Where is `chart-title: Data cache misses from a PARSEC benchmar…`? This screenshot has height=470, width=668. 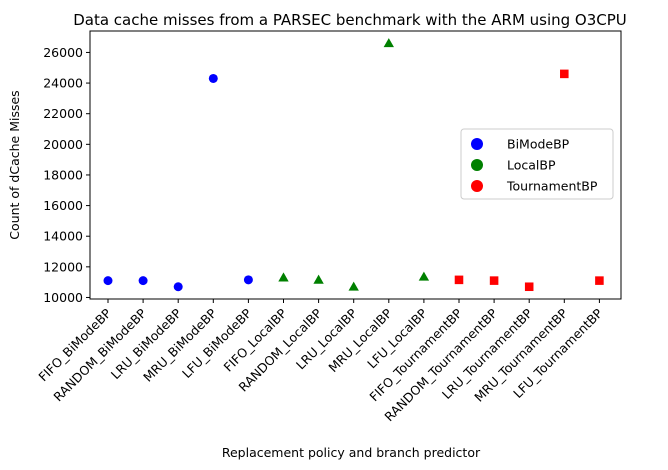 chart-title: Data cache misses from a PARSEC benchmar… is located at coordinates (350, 20).